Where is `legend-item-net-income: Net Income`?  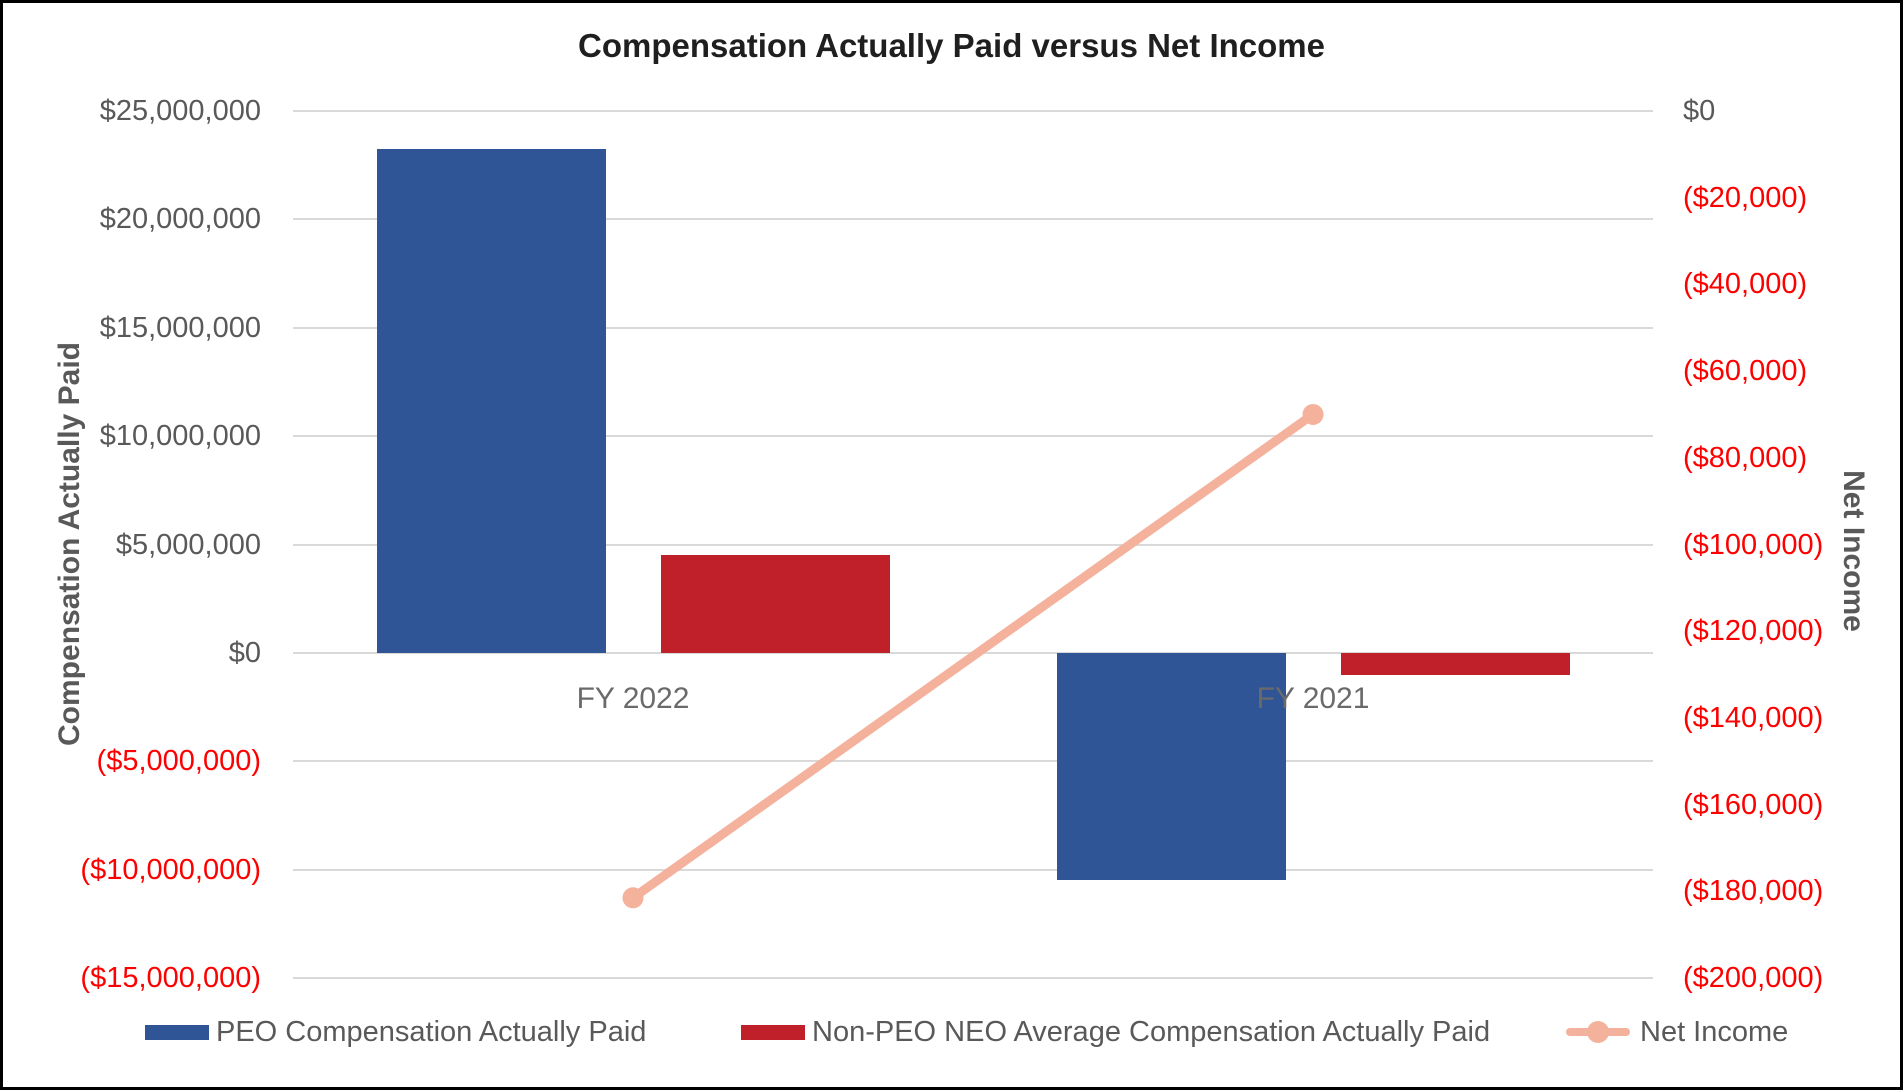 legend-item-net-income: Net Income is located at coordinates (1677, 1032).